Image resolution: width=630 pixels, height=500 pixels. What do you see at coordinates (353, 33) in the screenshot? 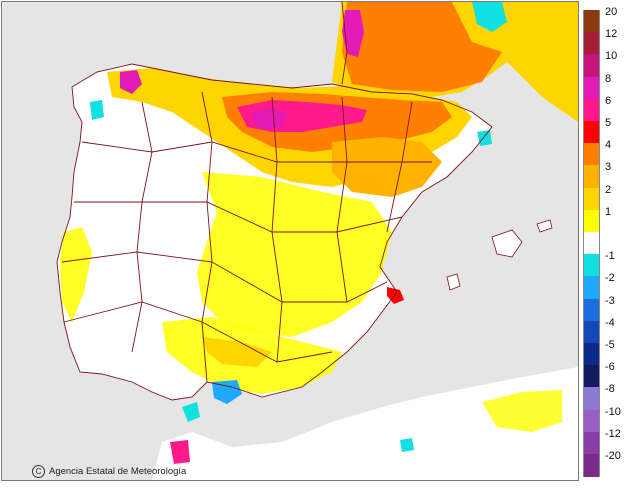
I see `france-hot-spot` at bounding box center [353, 33].